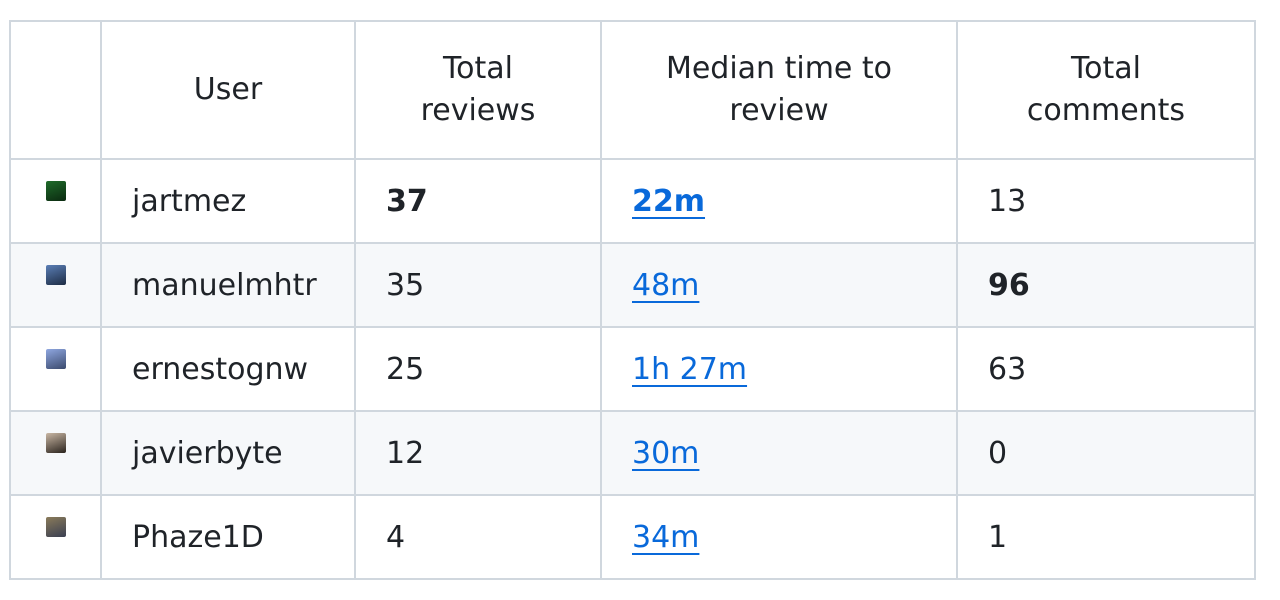 Image resolution: width=1280 pixels, height=600 pixels. What do you see at coordinates (666, 285) in the screenshot?
I see `median-time-link: 48m` at bounding box center [666, 285].